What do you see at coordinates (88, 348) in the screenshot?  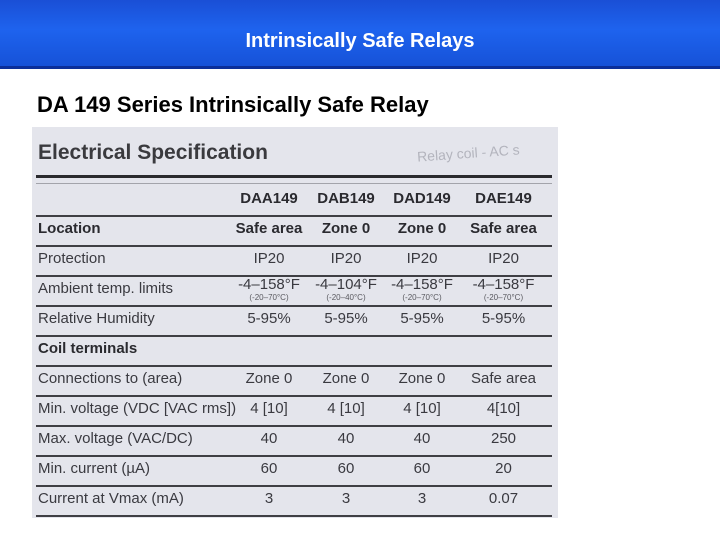 I see `section-label: Coil terminals` at bounding box center [88, 348].